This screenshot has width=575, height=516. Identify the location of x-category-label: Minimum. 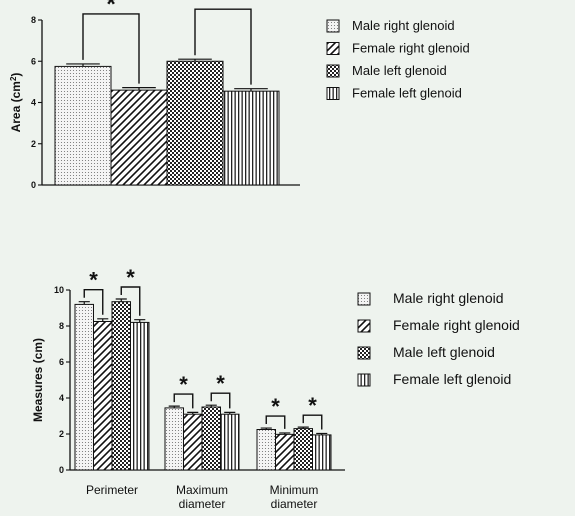
(294, 490).